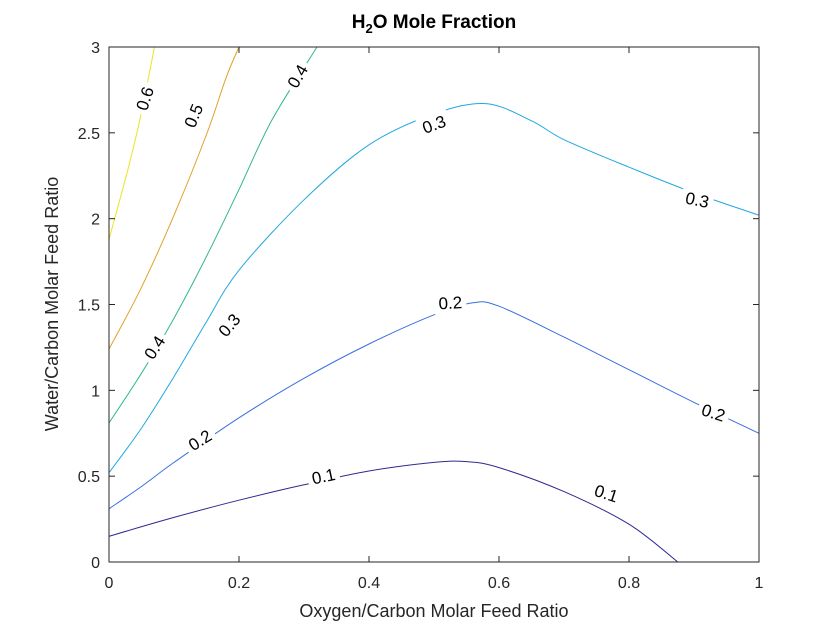 The image size is (840, 630). I want to click on contour-label-text: 0.1, so click(323, 476).